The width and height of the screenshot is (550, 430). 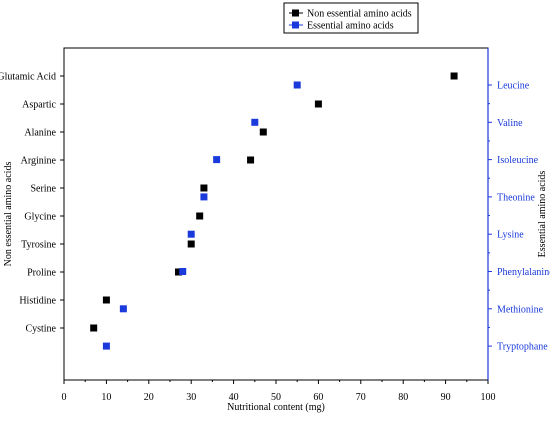 I want to click on legend-box, so click(x=351, y=18).